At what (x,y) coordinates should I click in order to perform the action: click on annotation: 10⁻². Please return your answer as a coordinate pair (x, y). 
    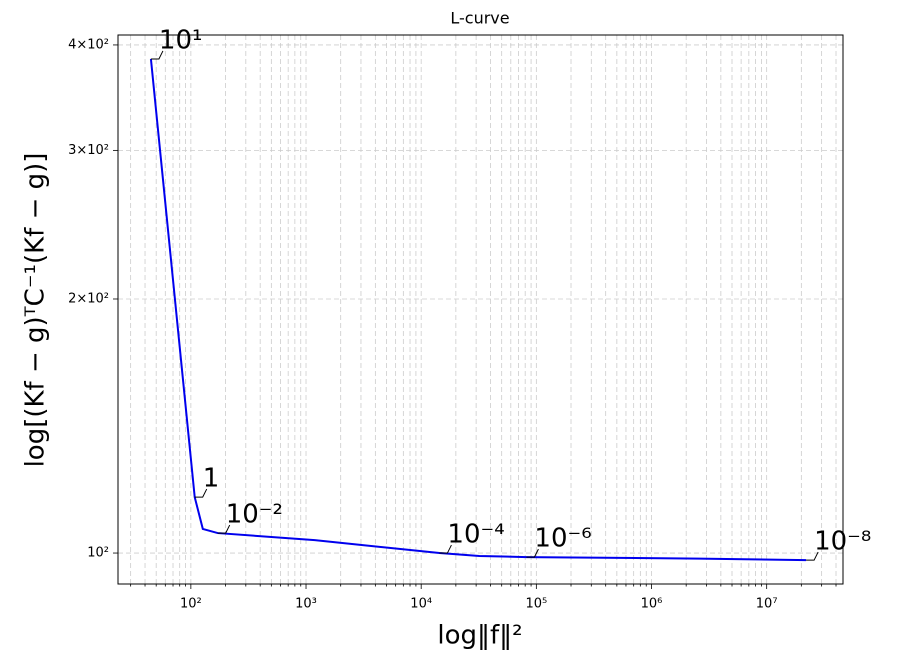
    Looking at the image, I should click on (254, 515).